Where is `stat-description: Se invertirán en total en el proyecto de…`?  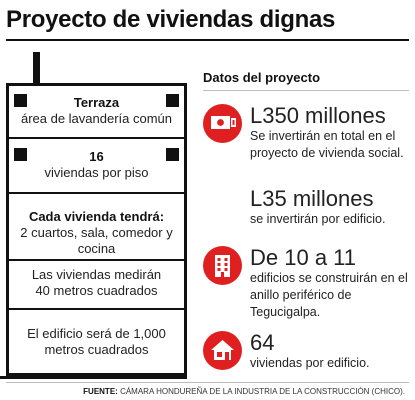 stat-description: Se invertirán en total en el proyecto de… is located at coordinates (327, 144).